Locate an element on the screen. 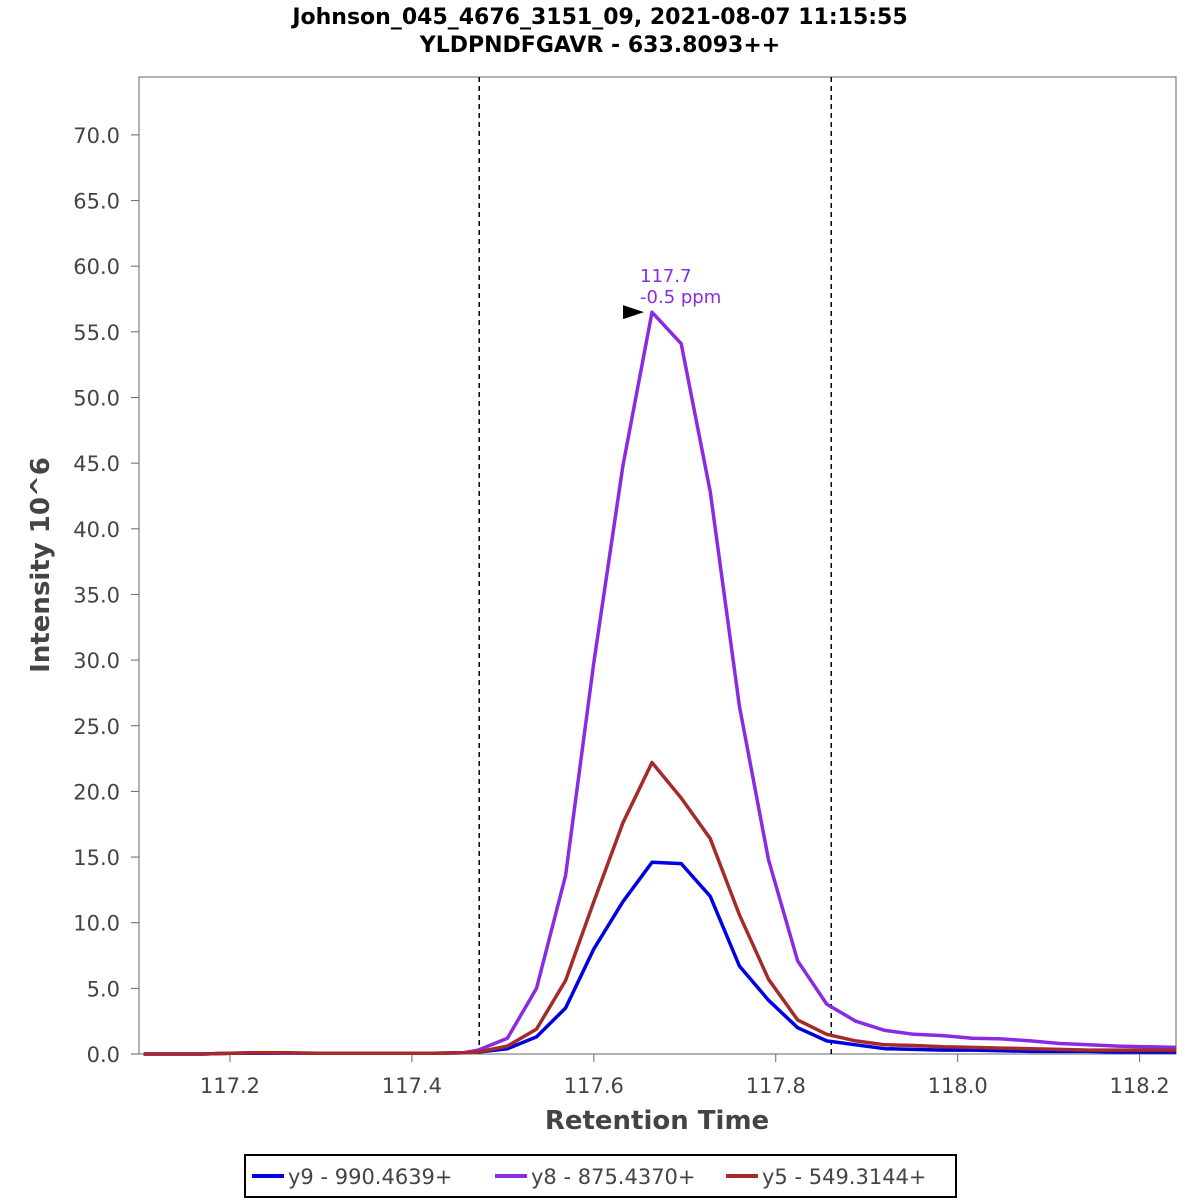 This screenshot has width=1200, height=1200. peak-annotation: 117.7-0.5 ppm is located at coordinates (672, 293).